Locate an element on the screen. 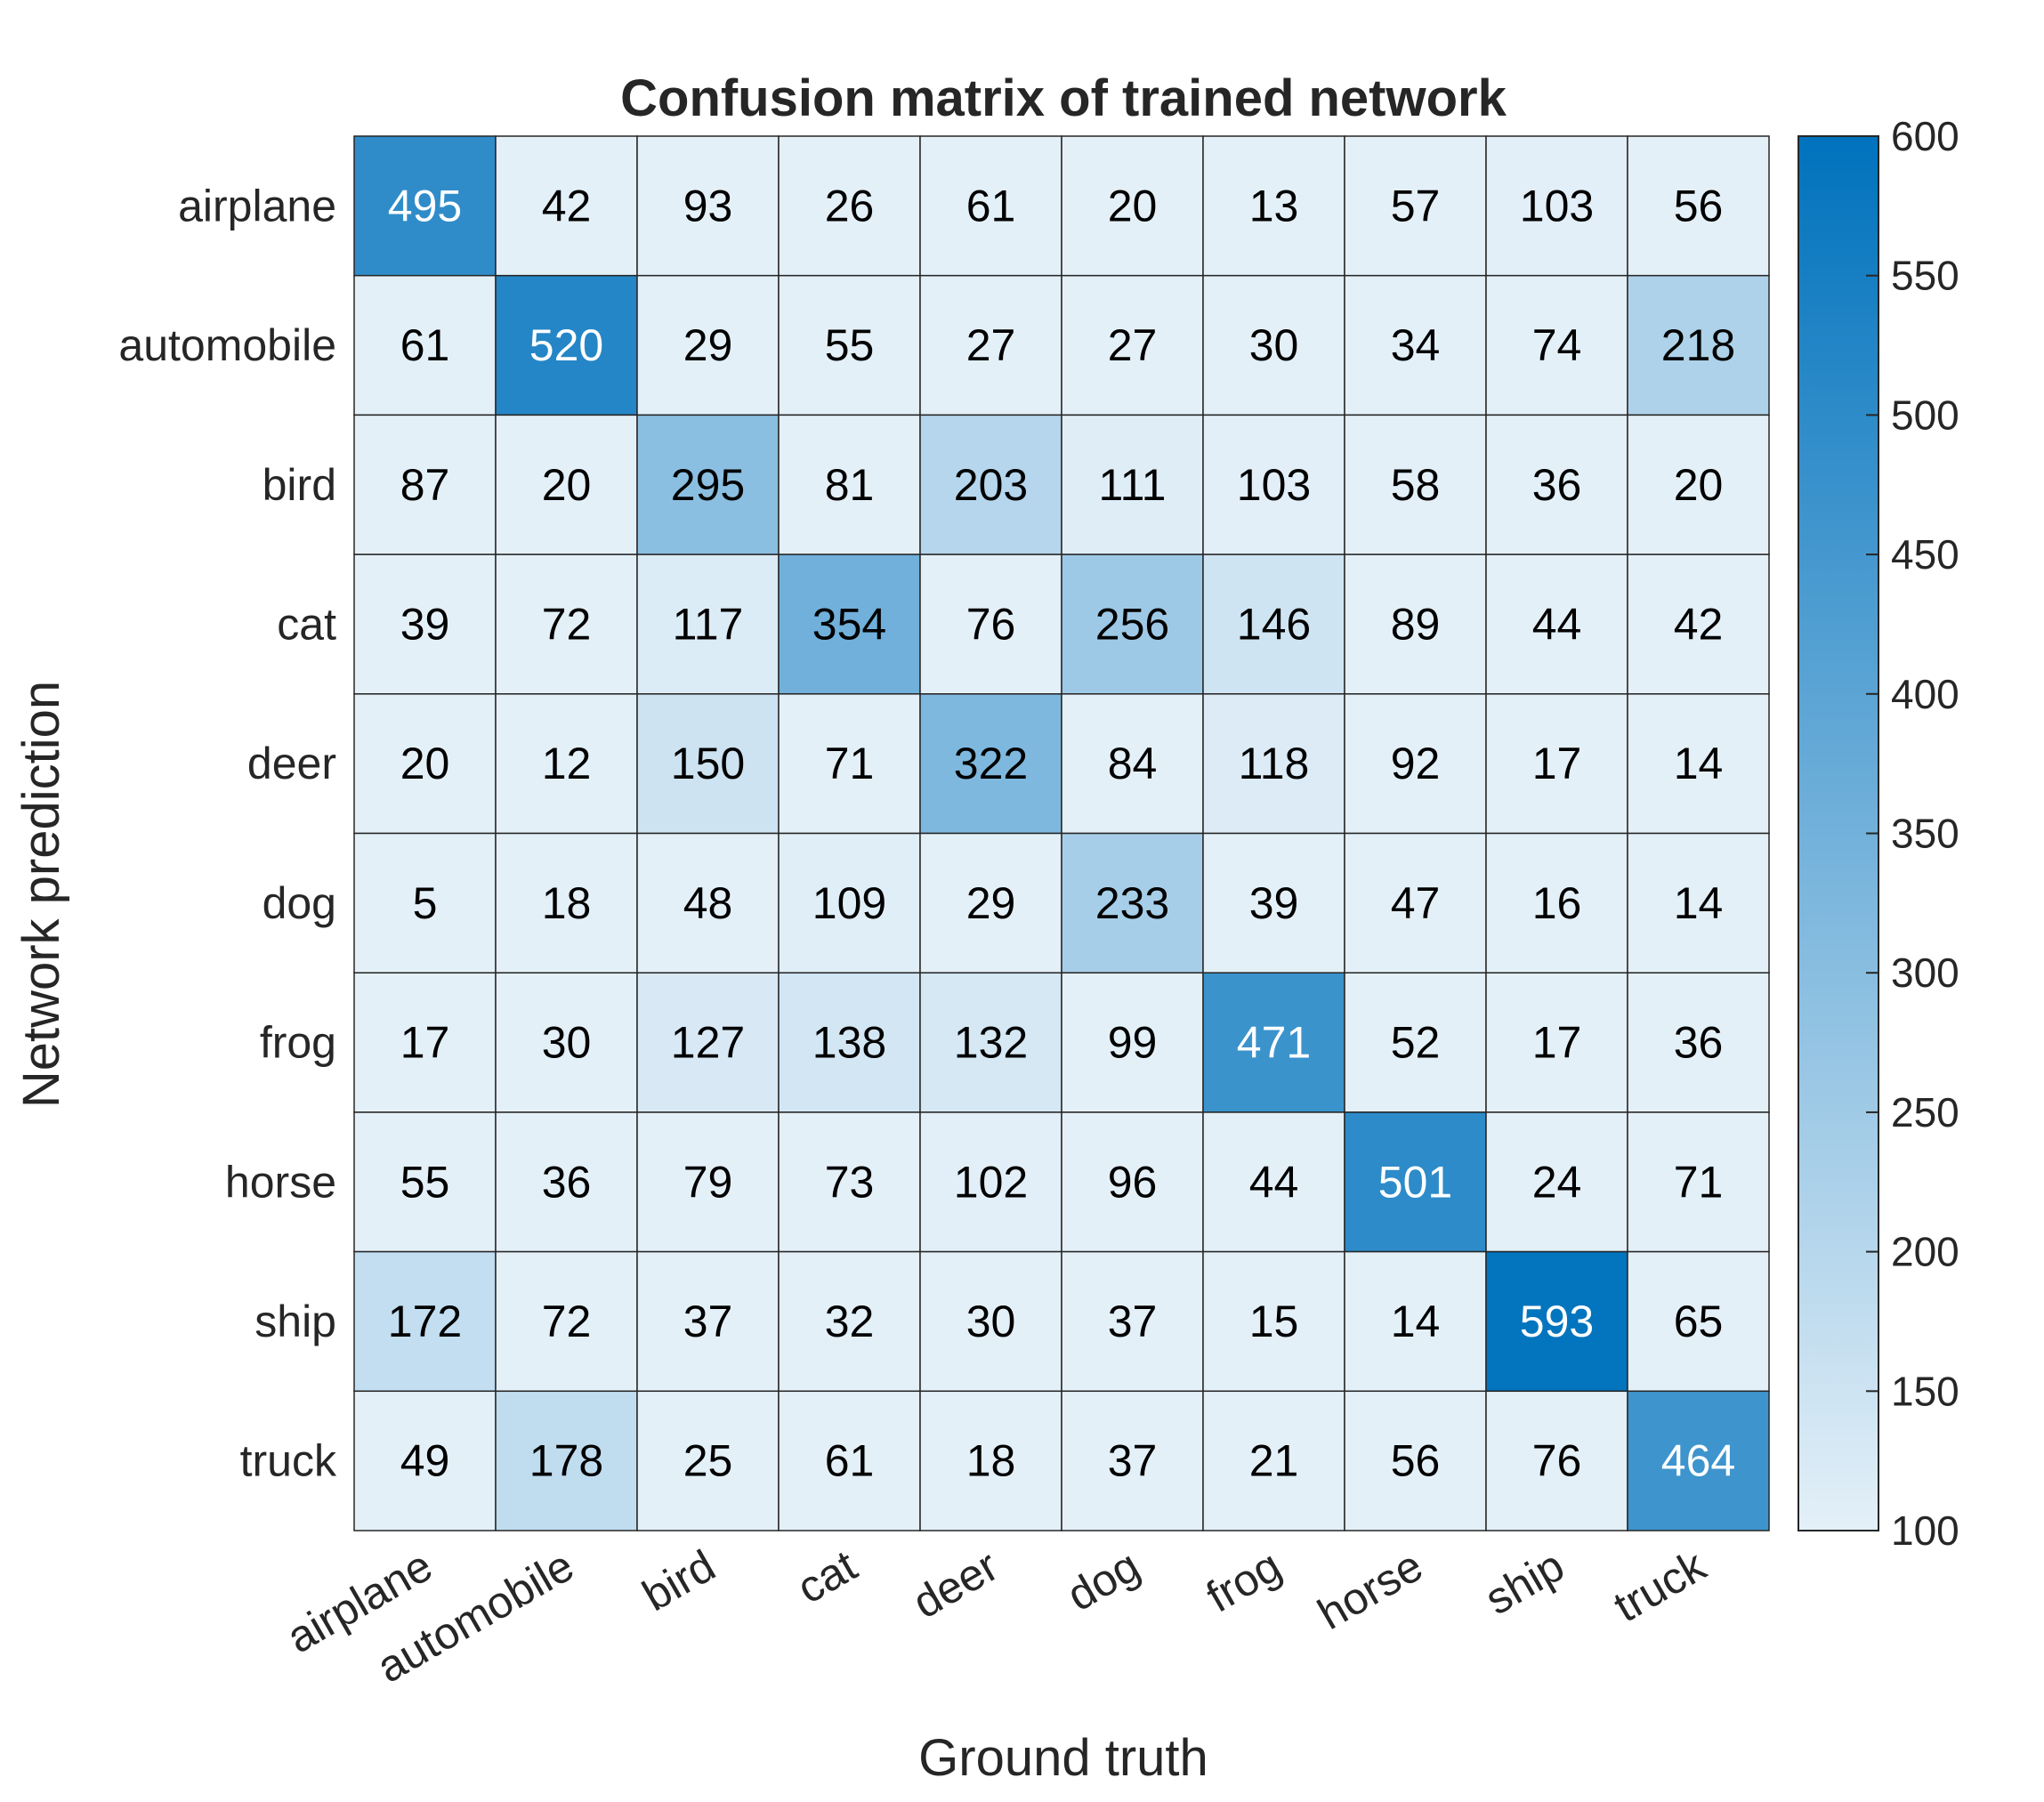 The width and height of the screenshot is (2044, 1802). cell-value-label: 295 is located at coordinates (708, 485).